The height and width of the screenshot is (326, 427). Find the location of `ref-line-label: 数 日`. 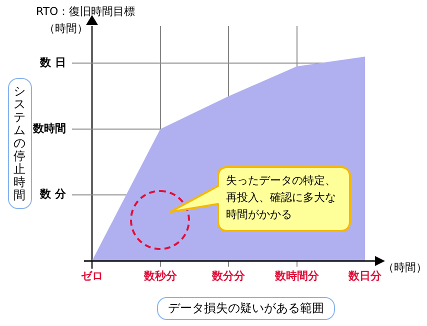

ref-line-label: 数 日 is located at coordinates (52, 63).